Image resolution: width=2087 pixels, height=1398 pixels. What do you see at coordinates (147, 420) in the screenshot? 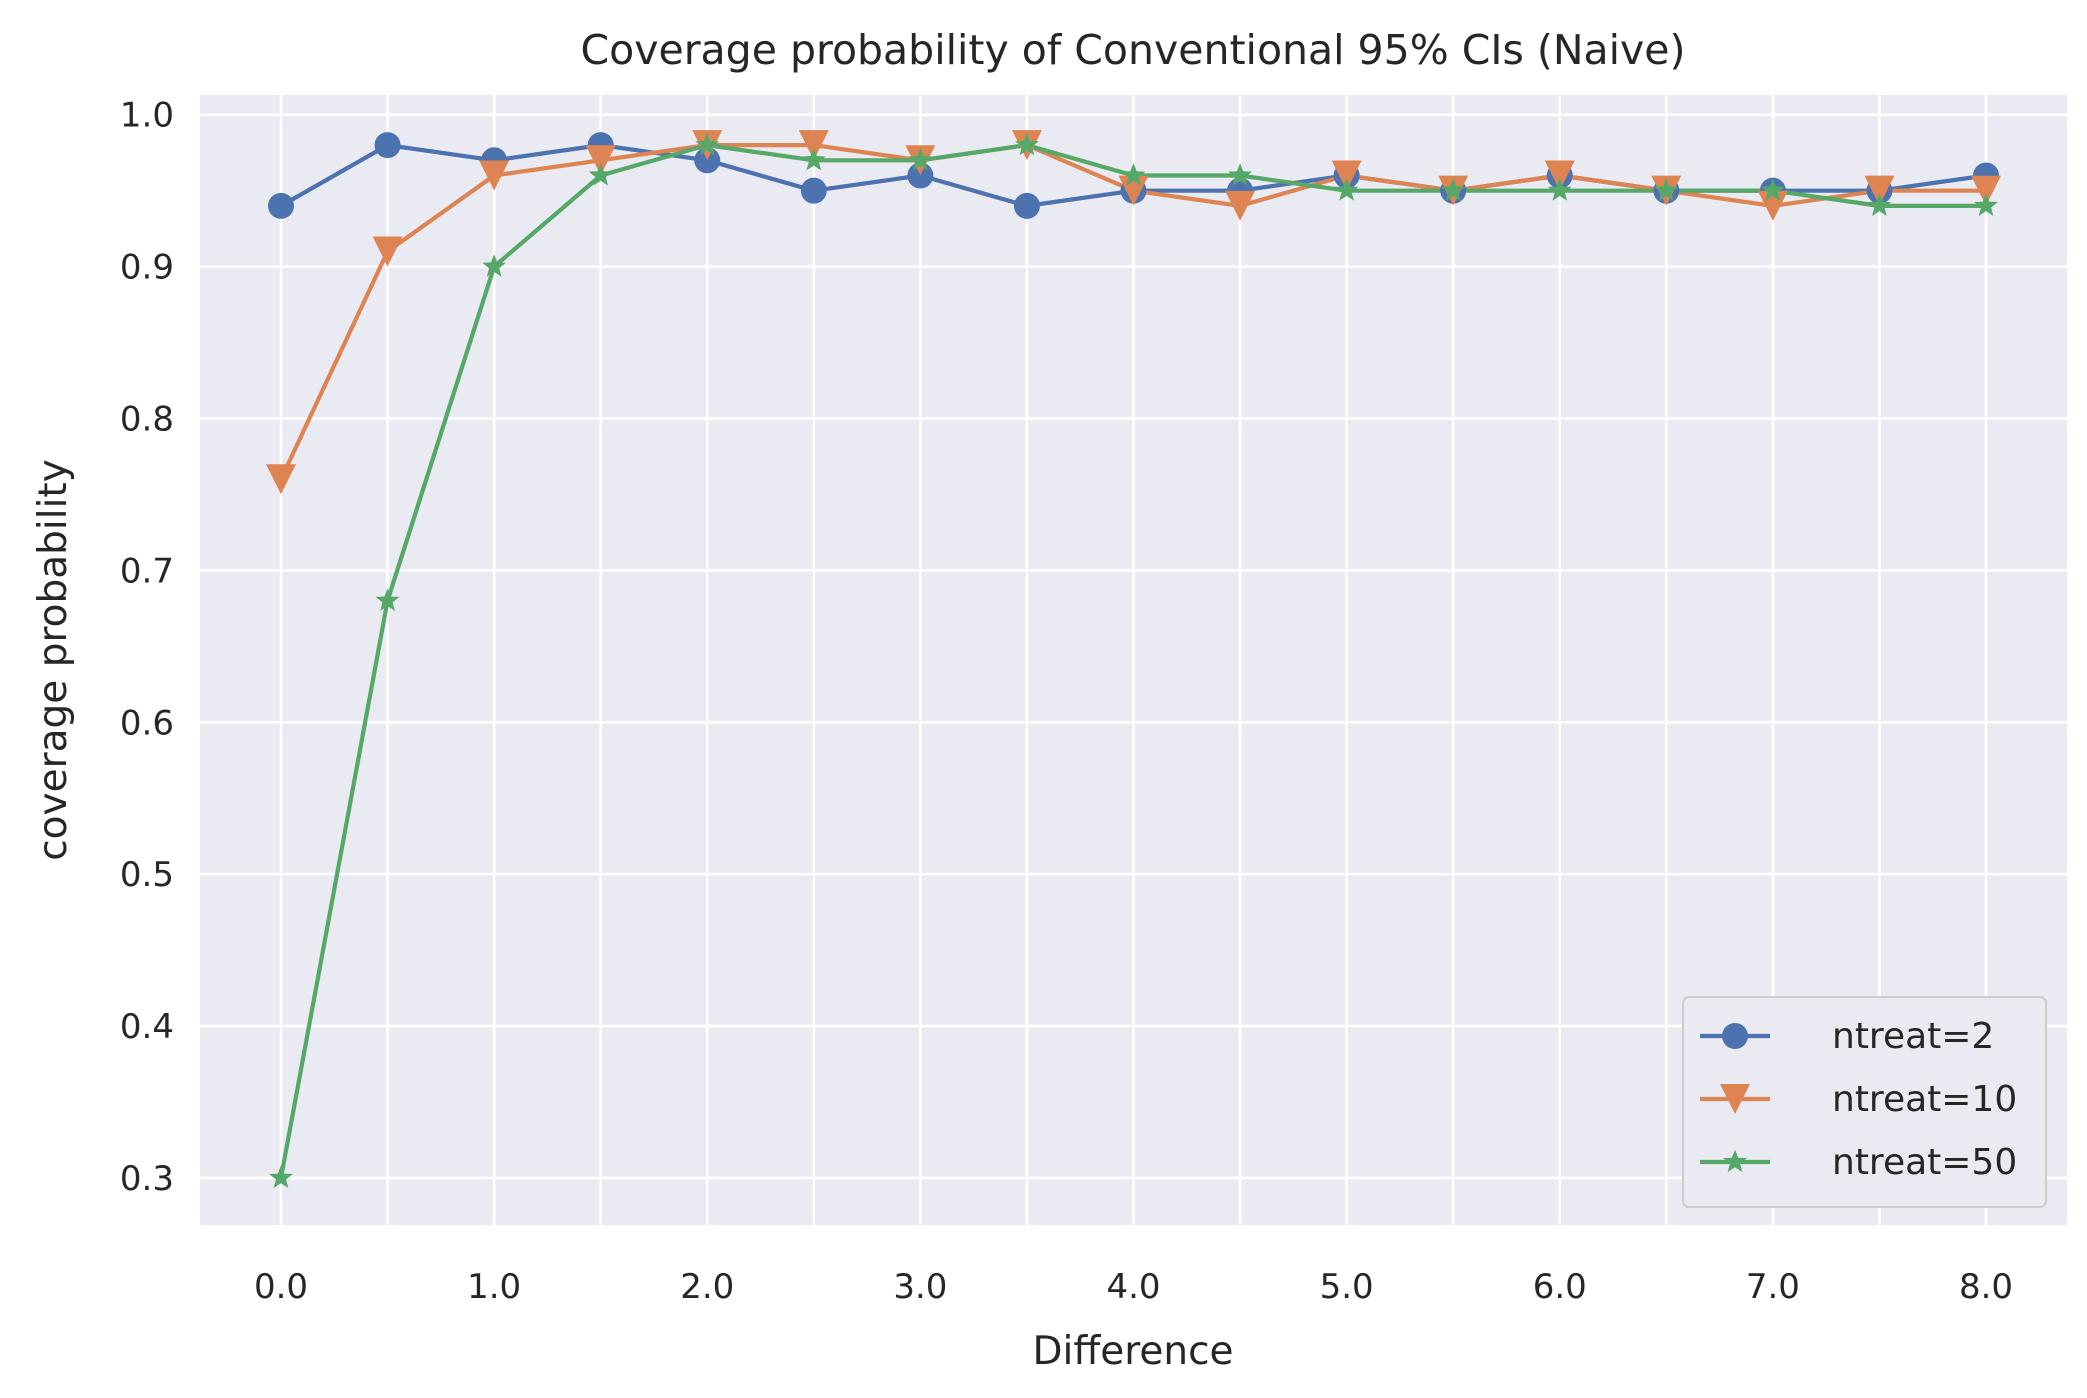
I see `y-tick-label: 0.8` at bounding box center [147, 420].